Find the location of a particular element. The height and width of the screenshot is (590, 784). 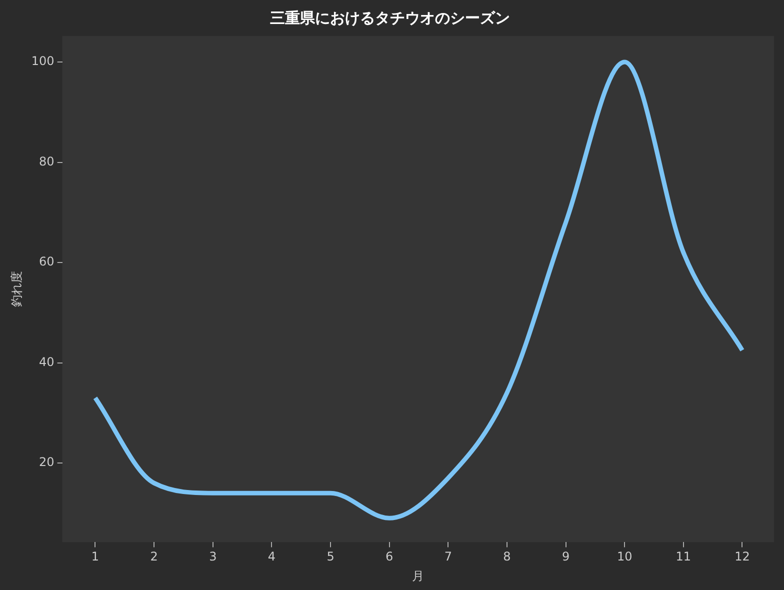

x-tick-label: 1 is located at coordinates (95, 557).